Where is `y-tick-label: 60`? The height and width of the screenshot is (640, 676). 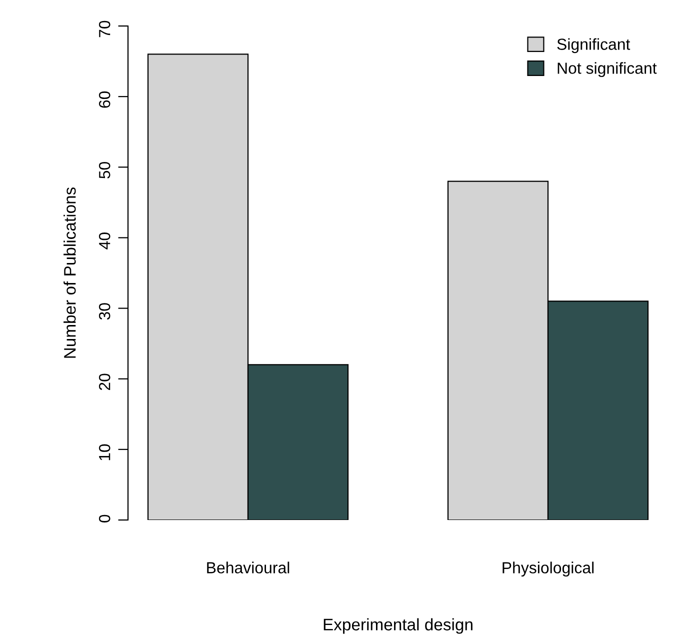 y-tick-label: 60 is located at coordinates (104, 99).